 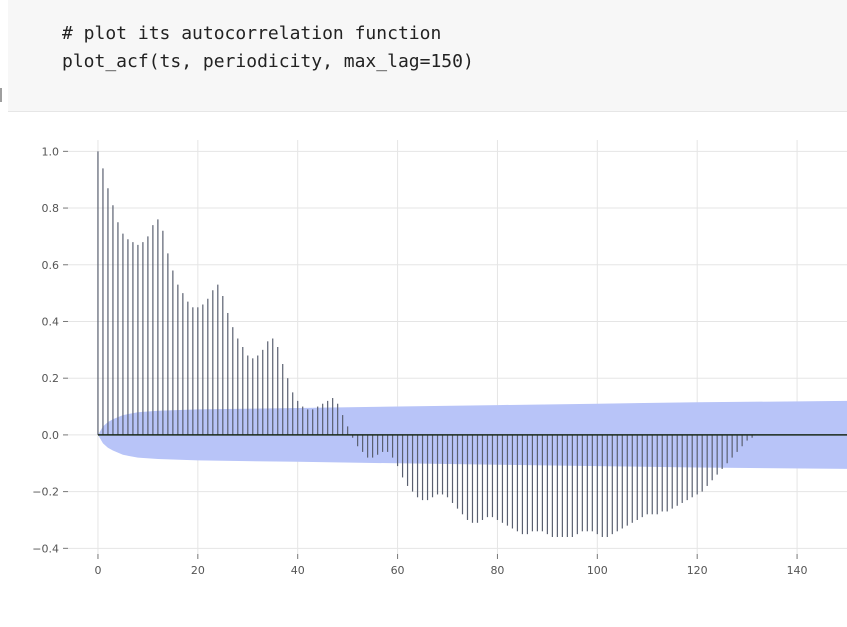 I want to click on code-comment: # plot its autocorrelation function, so click(x=252, y=33).